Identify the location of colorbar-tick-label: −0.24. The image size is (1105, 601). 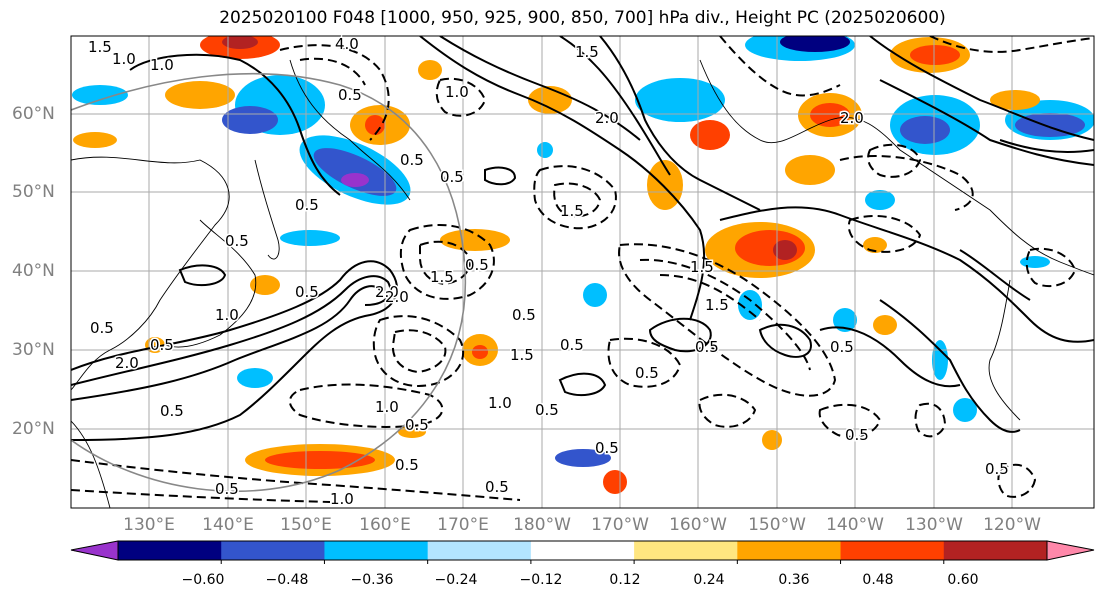
(456, 580).